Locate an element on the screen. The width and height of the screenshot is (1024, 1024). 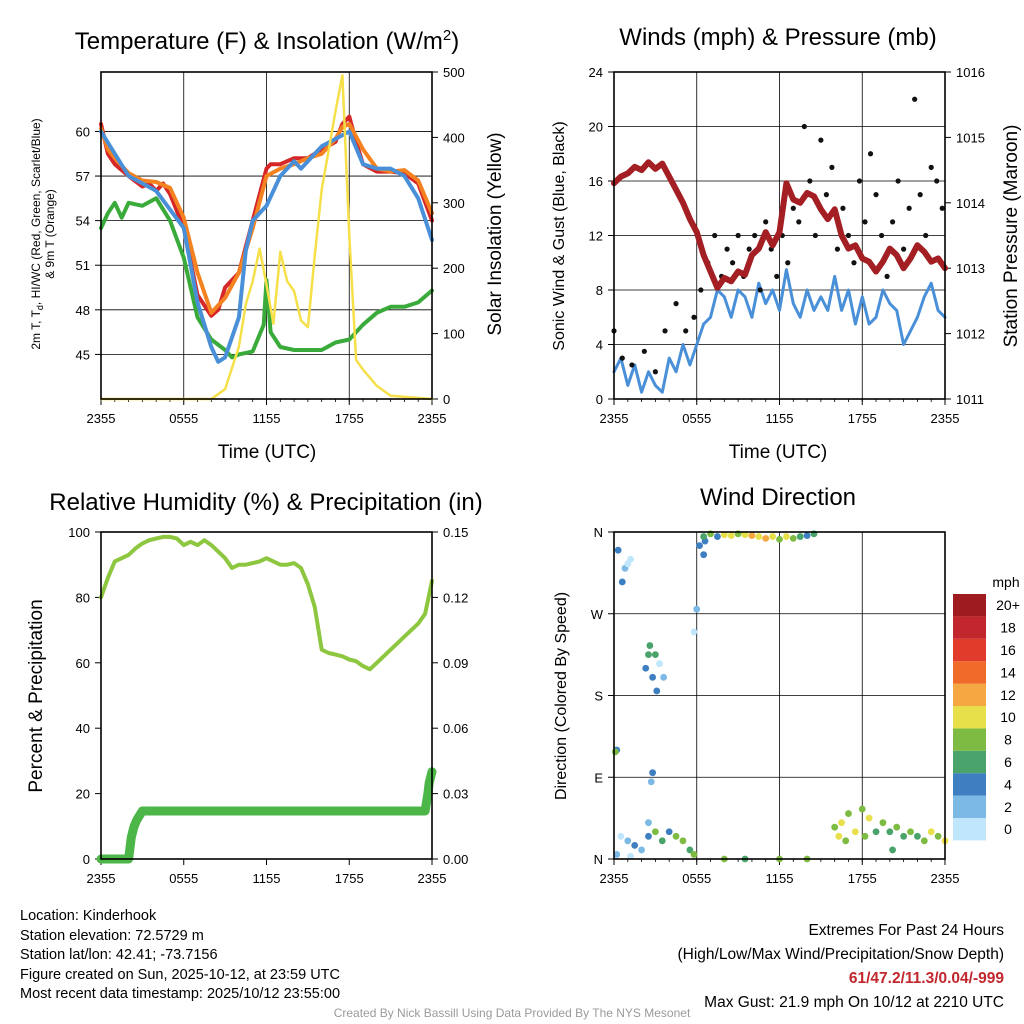
direction-ytick-label: E is located at coordinates (598, 777).